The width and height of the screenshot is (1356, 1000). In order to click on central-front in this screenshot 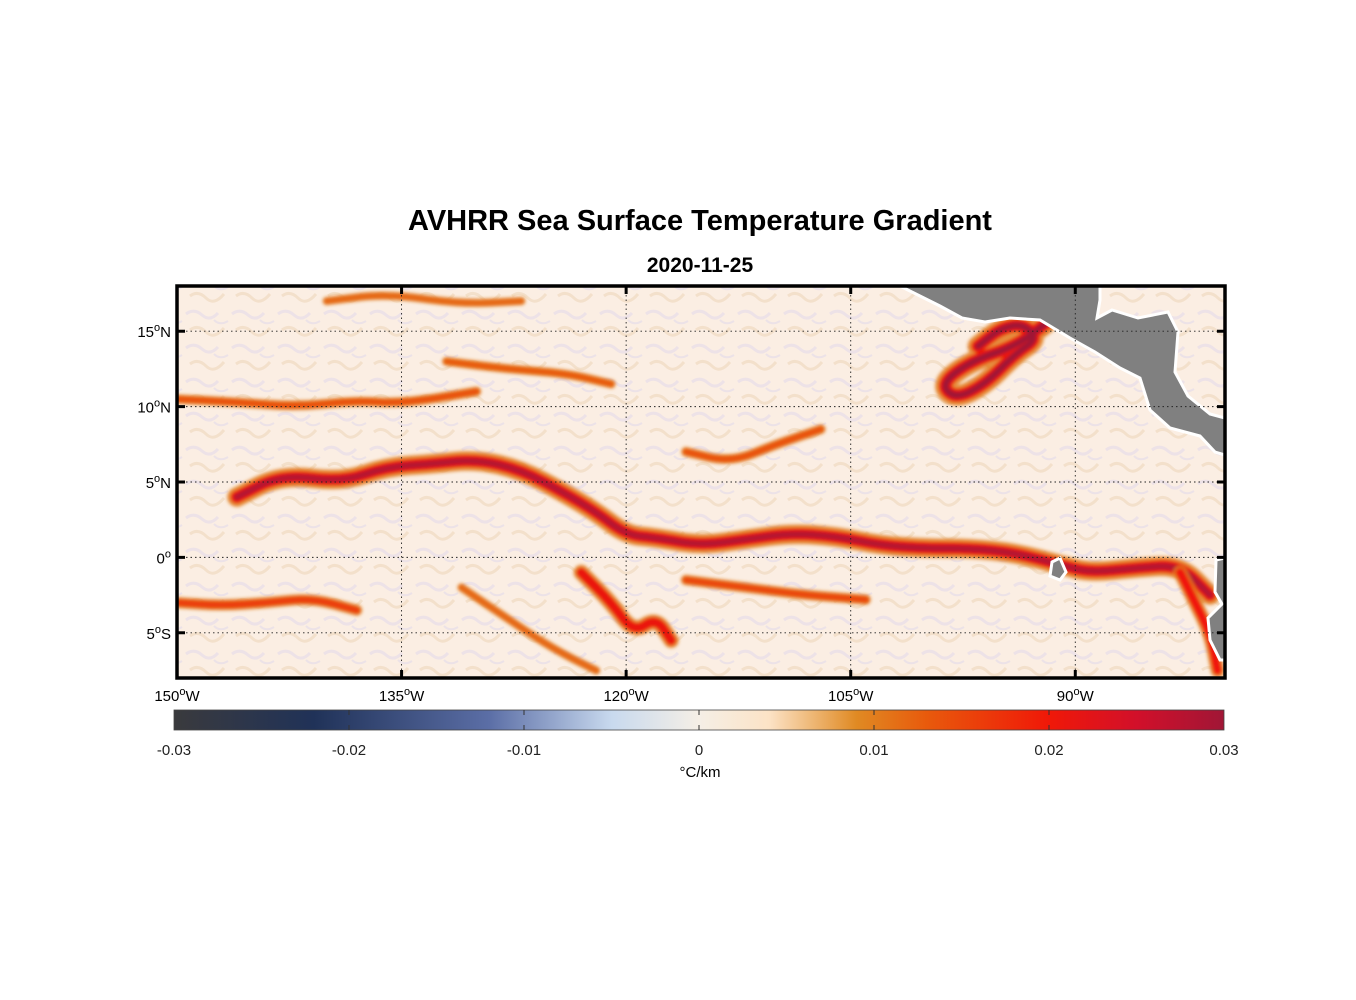, I will do `click(753, 444)`.